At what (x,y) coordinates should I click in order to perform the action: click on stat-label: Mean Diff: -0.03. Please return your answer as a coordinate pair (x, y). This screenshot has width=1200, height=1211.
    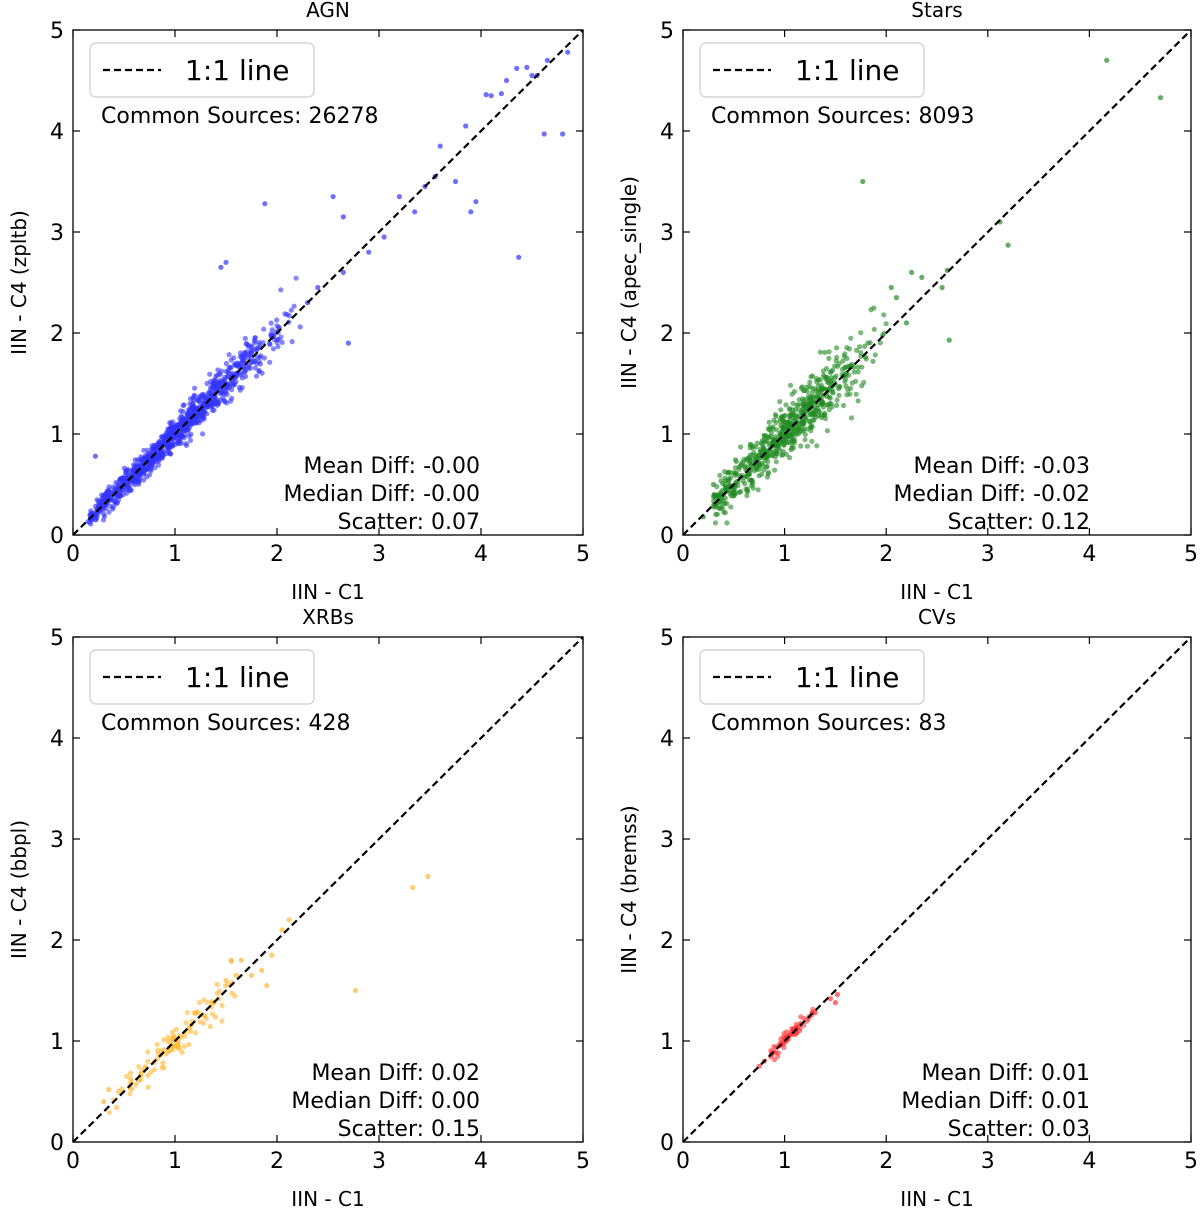
    Looking at the image, I should click on (1002, 466).